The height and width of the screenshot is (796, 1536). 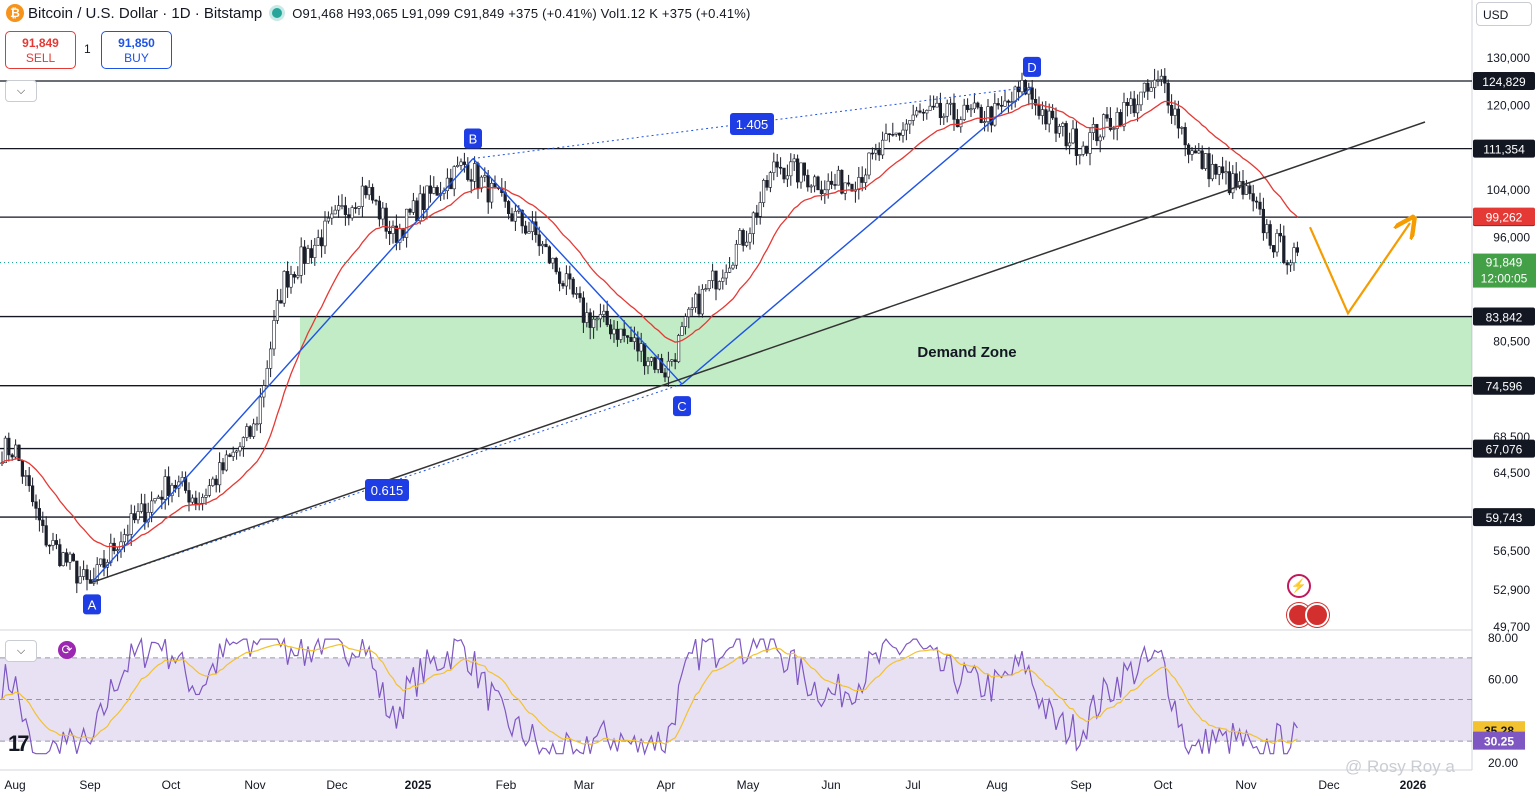 What do you see at coordinates (15, 13) in the screenshot?
I see `bitcoin-icon: ₿` at bounding box center [15, 13].